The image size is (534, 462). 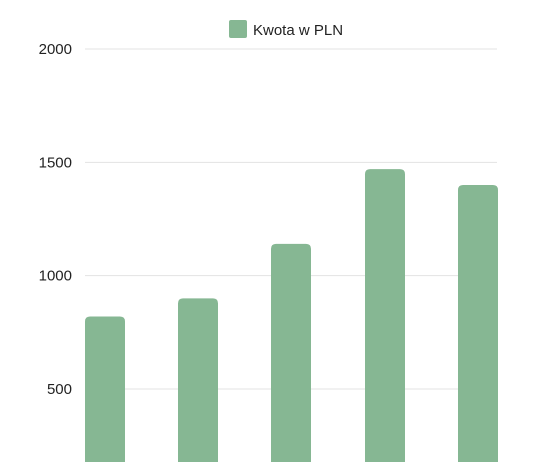 I want to click on y-tick-label: 1000, so click(x=55, y=276).